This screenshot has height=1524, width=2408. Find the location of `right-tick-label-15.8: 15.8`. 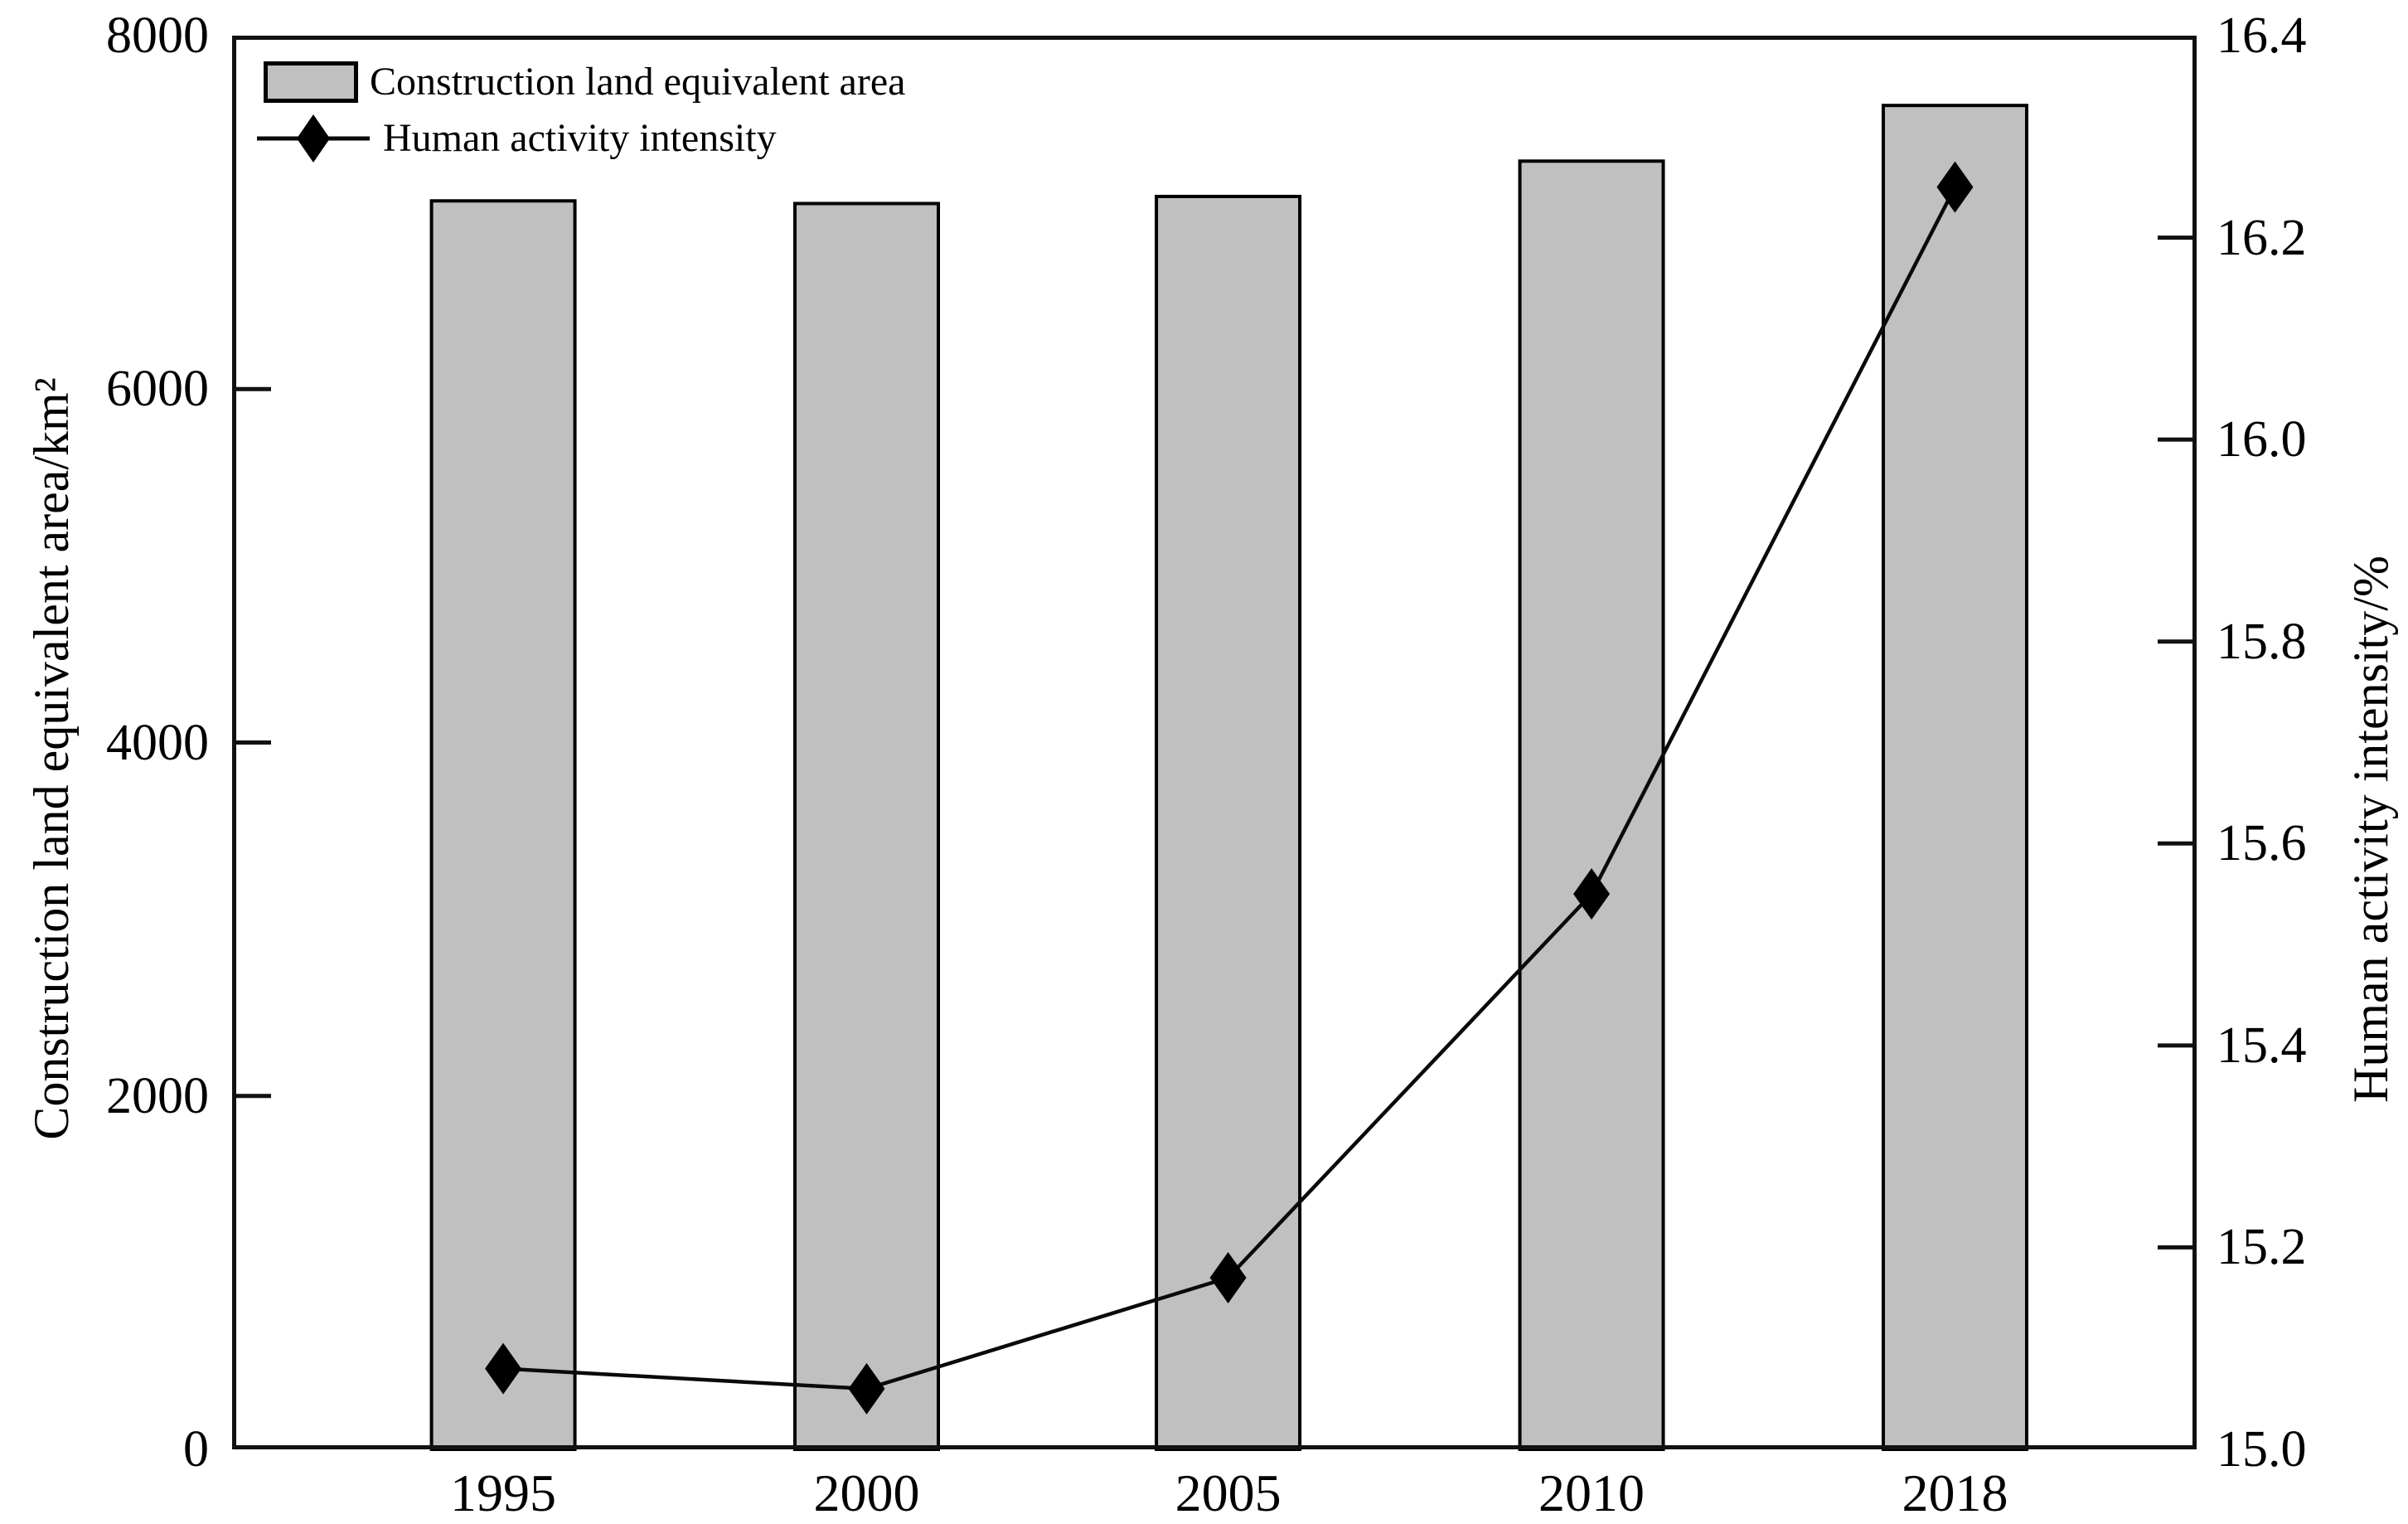

right-tick-label-15.8: 15.8 is located at coordinates (2262, 641).